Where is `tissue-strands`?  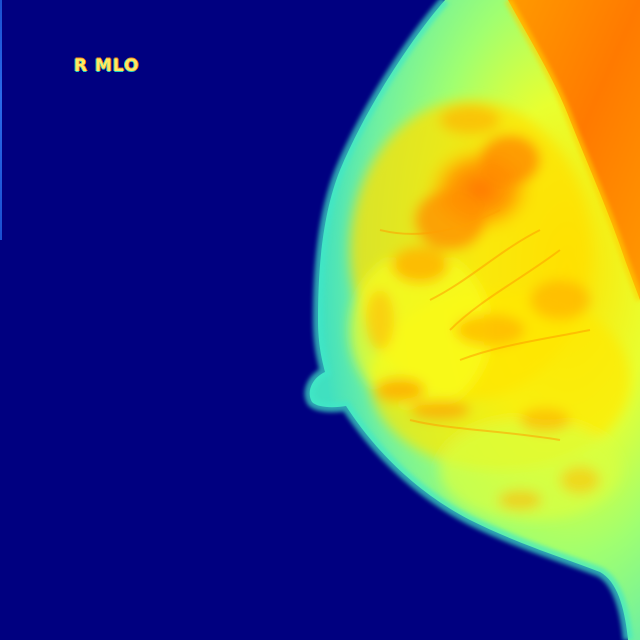
tissue-strands is located at coordinates (485, 325).